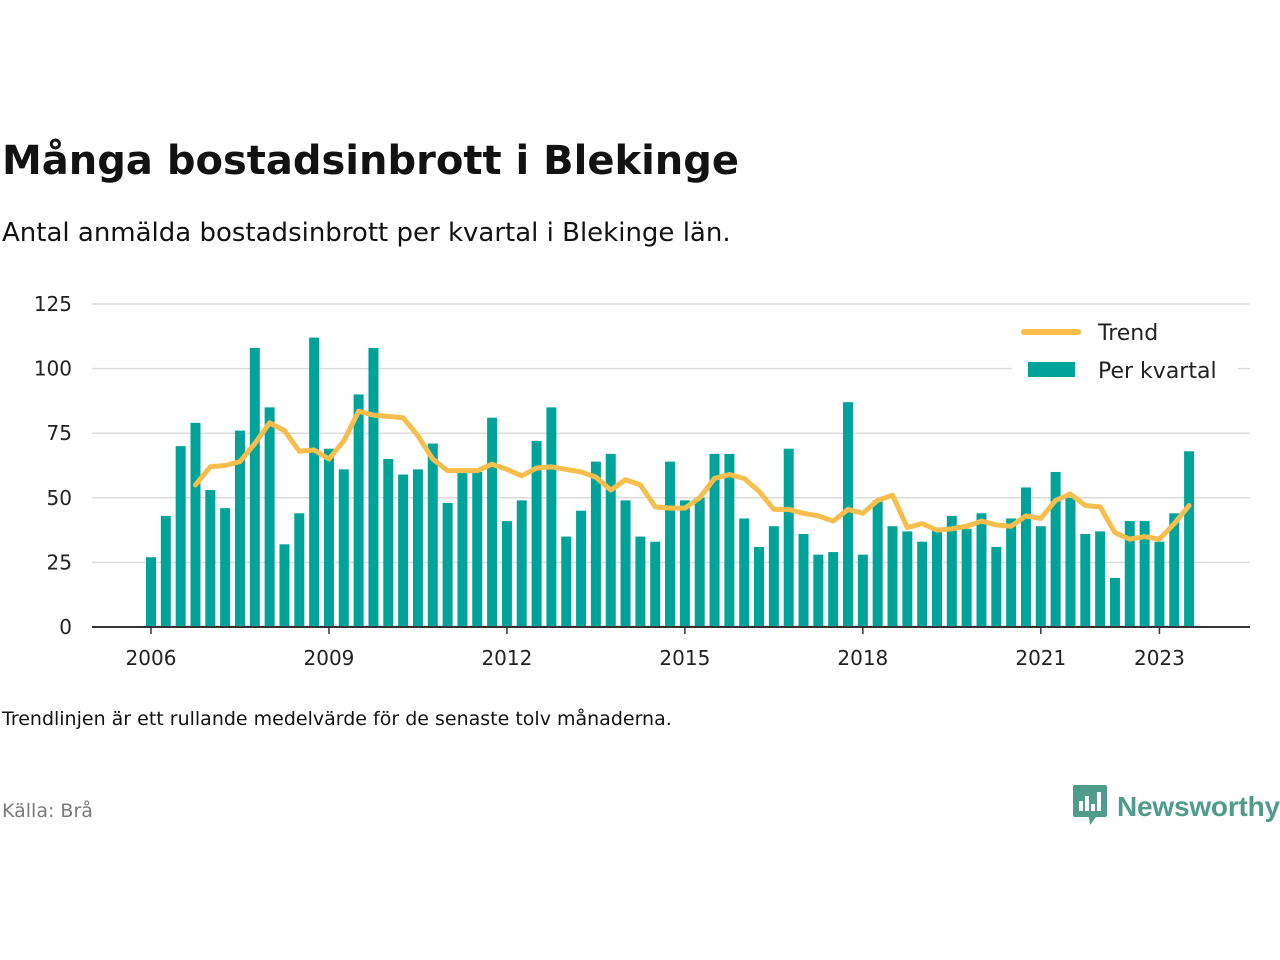 The width and height of the screenshot is (1280, 960). What do you see at coordinates (371, 161) in the screenshot?
I see `chart-title: Många bostadsinbrott i Blekinge` at bounding box center [371, 161].